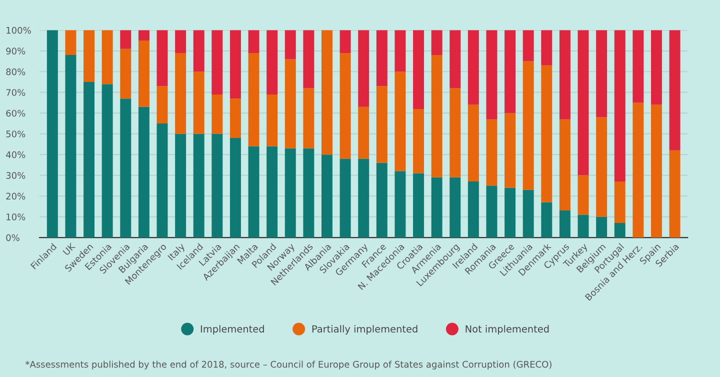 The height and width of the screenshot is (377, 720). Describe the element at coordinates (16, 154) in the screenshot. I see `y-tick-label: 40%` at that location.